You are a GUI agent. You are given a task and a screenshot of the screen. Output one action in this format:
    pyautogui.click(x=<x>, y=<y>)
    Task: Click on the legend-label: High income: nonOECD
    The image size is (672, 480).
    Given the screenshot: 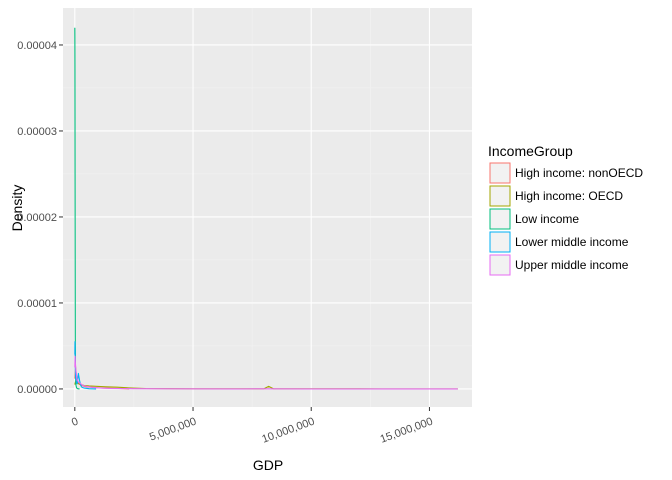 What is the action you would take?
    pyautogui.click(x=579, y=173)
    